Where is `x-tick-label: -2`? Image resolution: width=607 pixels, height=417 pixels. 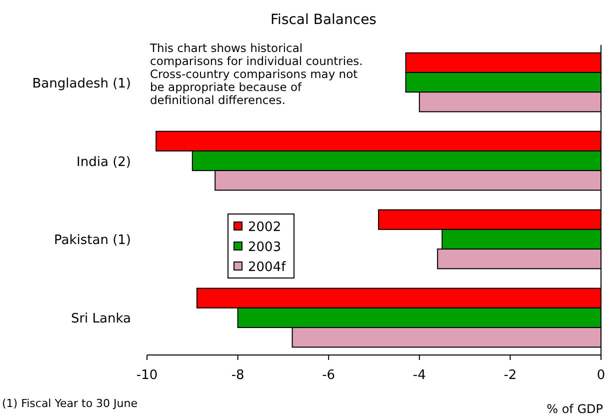 x-tick-label: -2 is located at coordinates (510, 375).